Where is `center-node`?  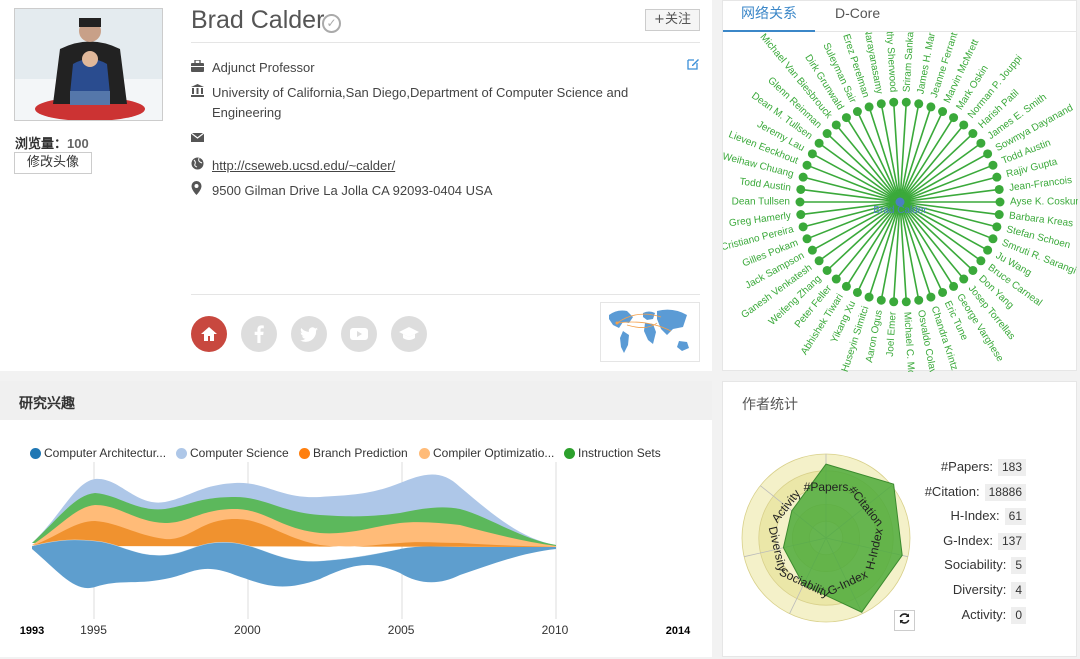
center-node is located at coordinates (900, 202).